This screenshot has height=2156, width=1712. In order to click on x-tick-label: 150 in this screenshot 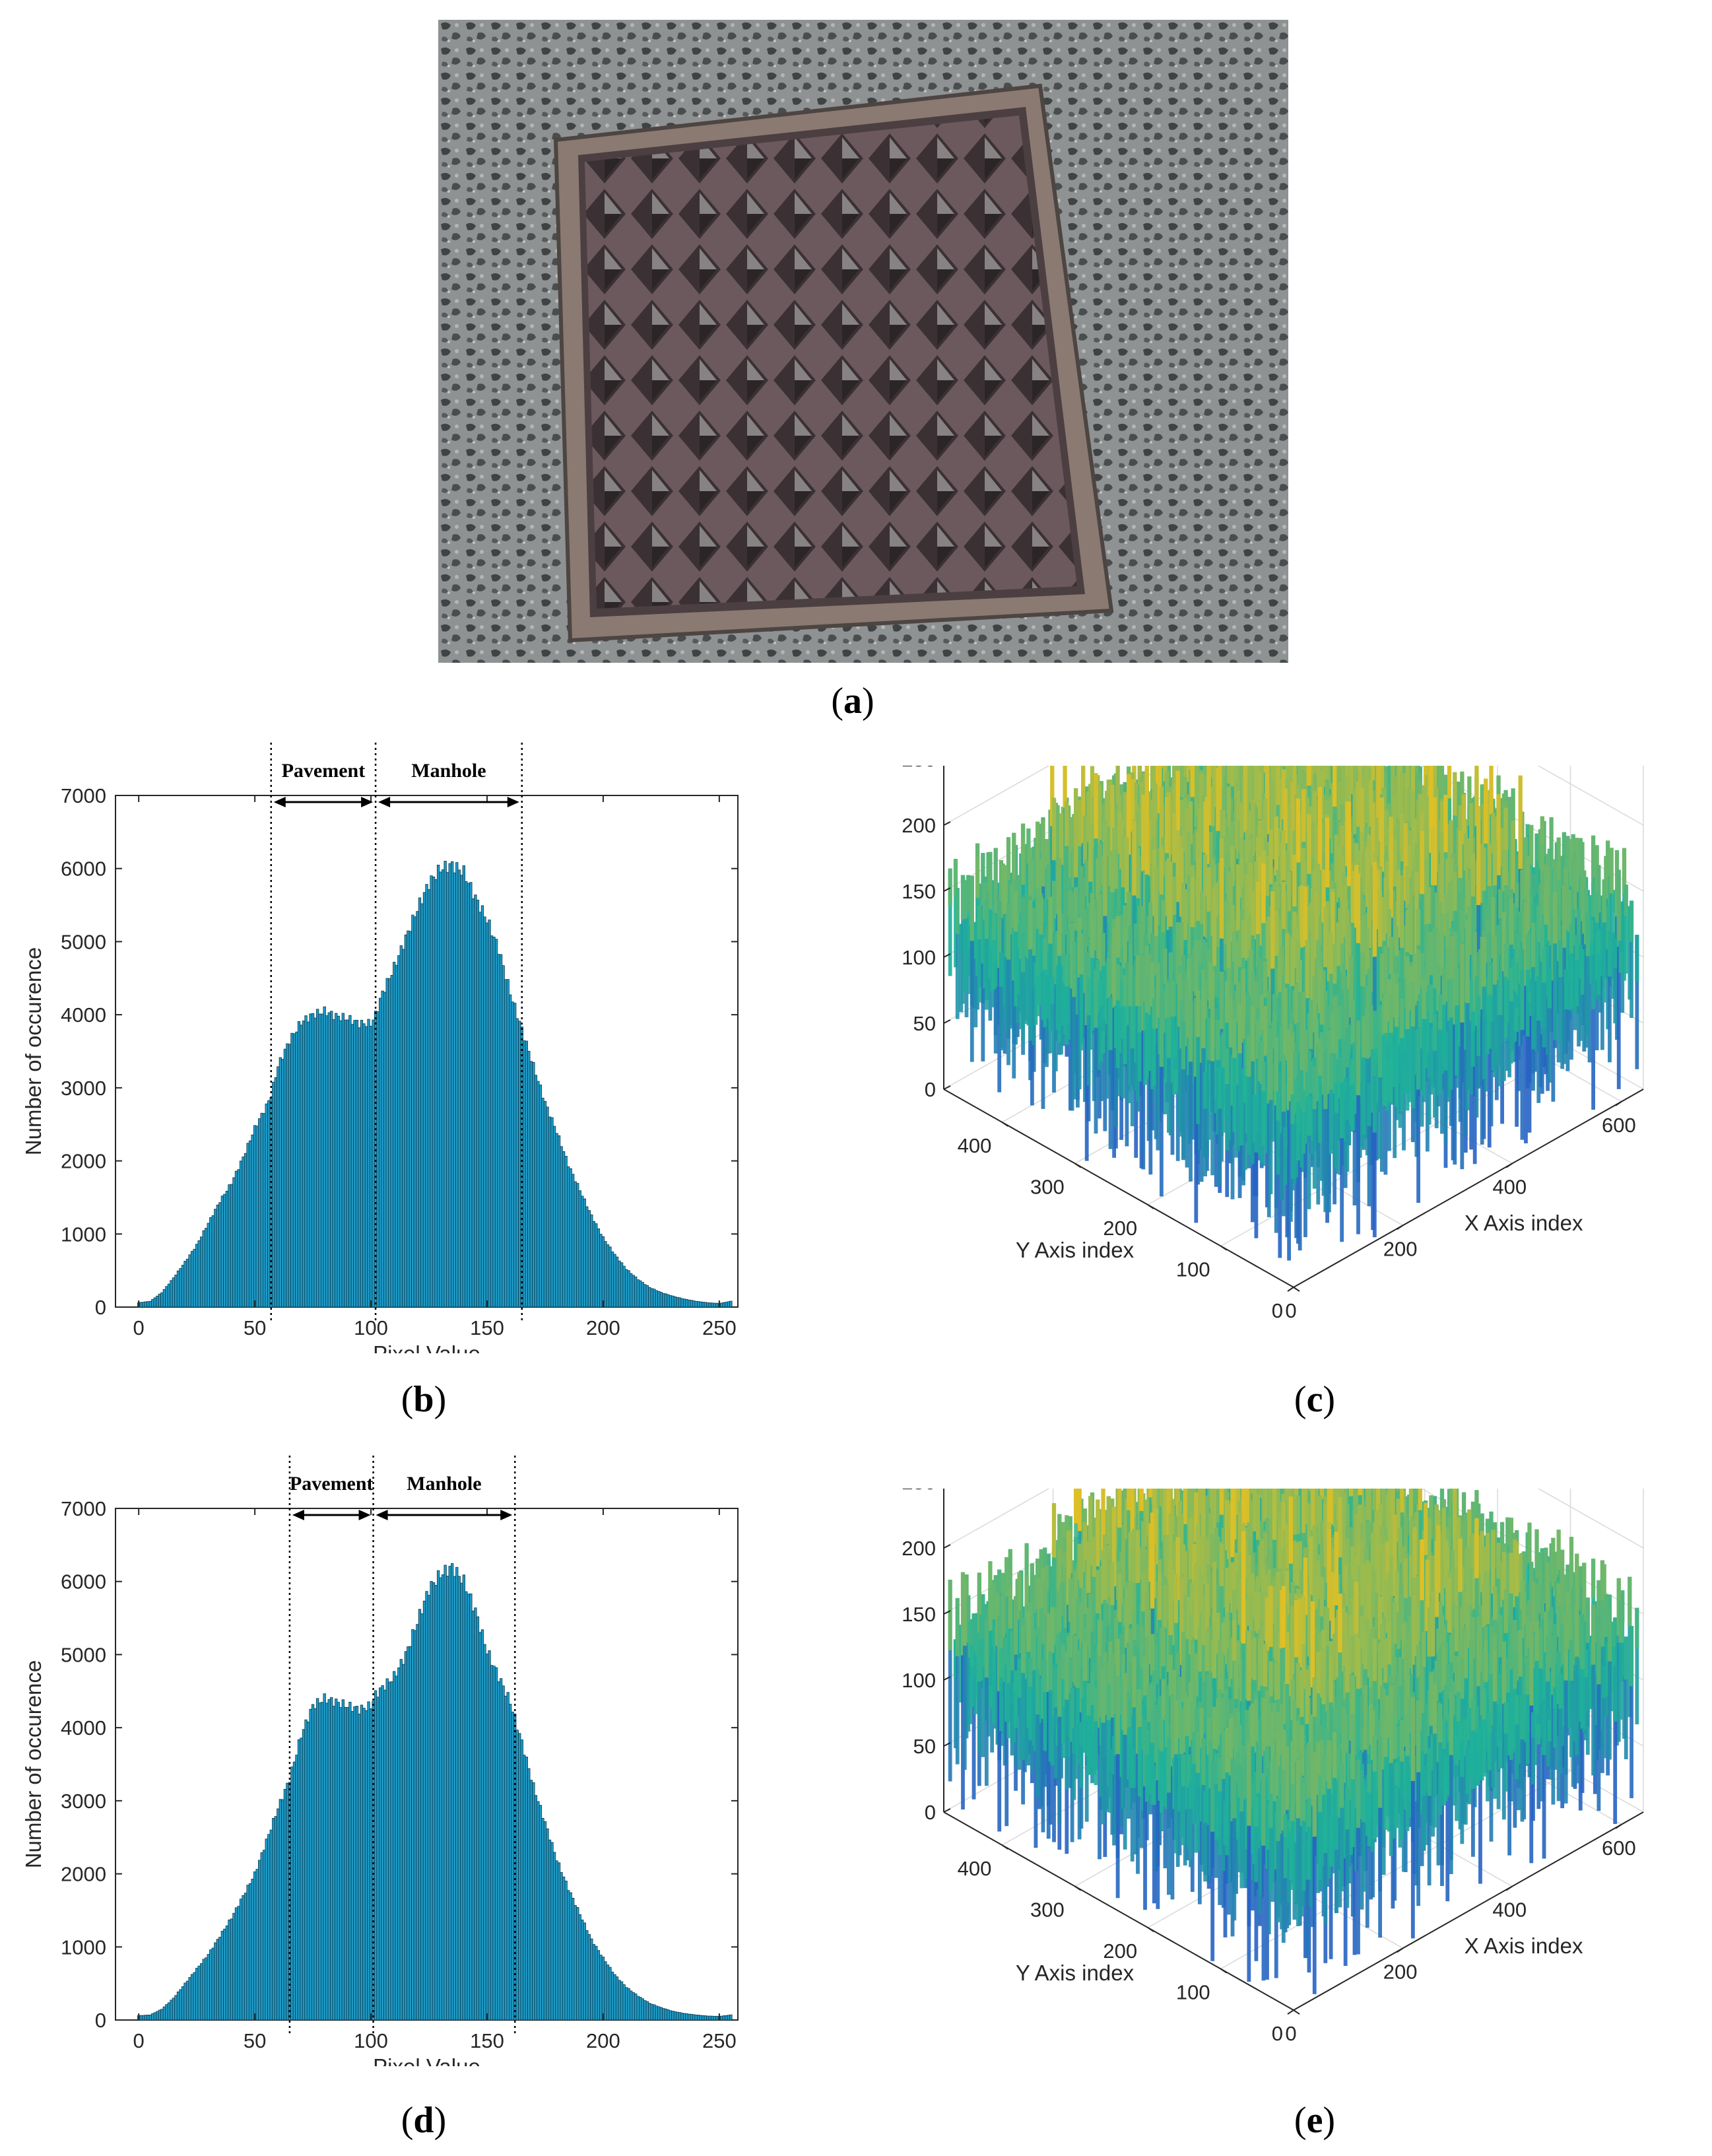, I will do `click(487, 1327)`.